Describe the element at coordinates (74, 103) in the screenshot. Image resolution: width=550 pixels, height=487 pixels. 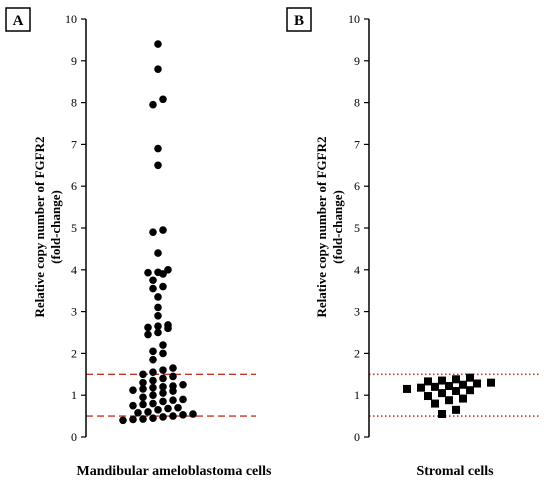
I see `y-tick-label: 8` at that location.